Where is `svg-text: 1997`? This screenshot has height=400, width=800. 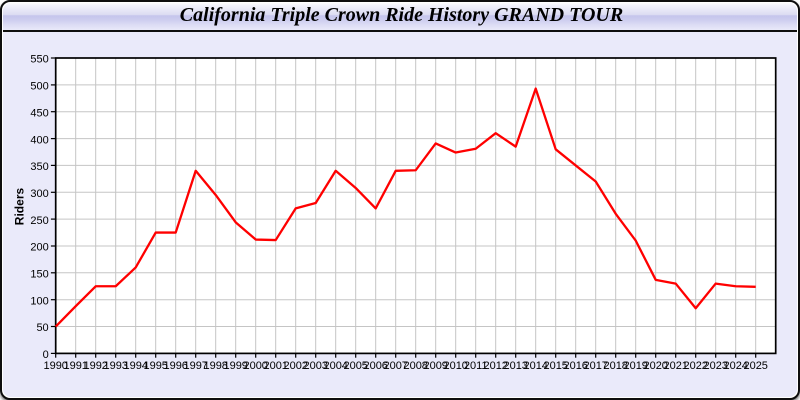 svg-text: 1997 is located at coordinates (195, 366).